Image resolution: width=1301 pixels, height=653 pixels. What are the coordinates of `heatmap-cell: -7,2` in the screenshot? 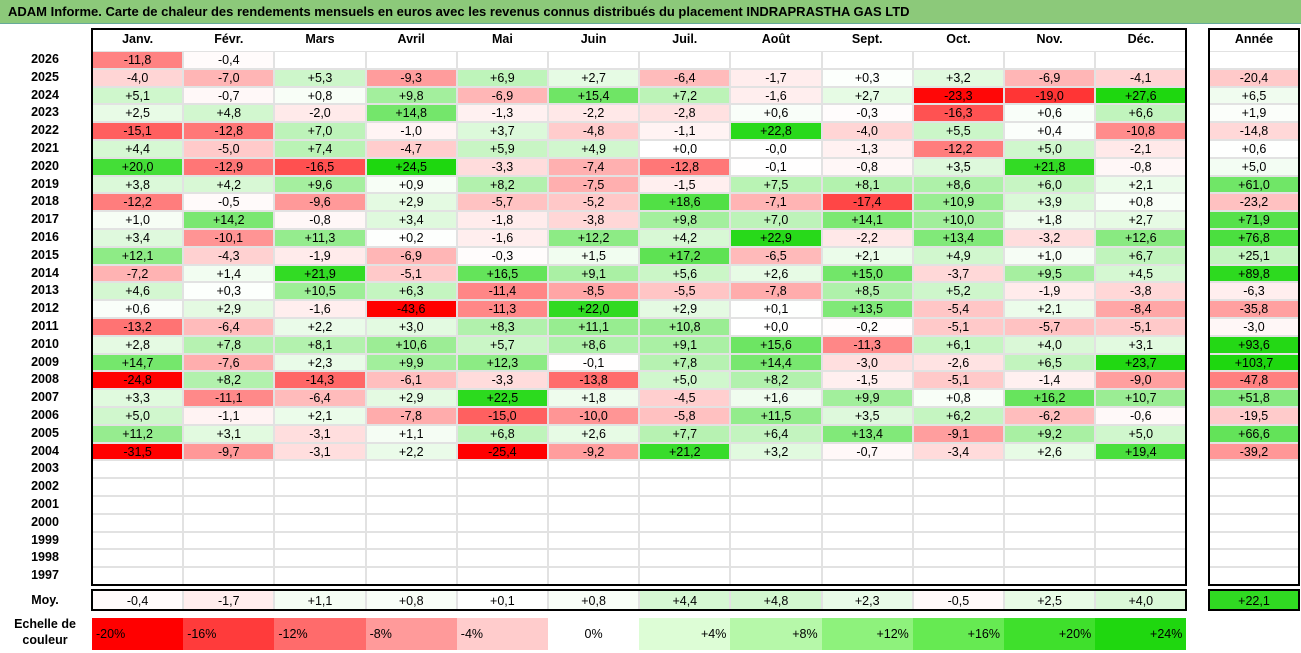 It's located at (138, 273).